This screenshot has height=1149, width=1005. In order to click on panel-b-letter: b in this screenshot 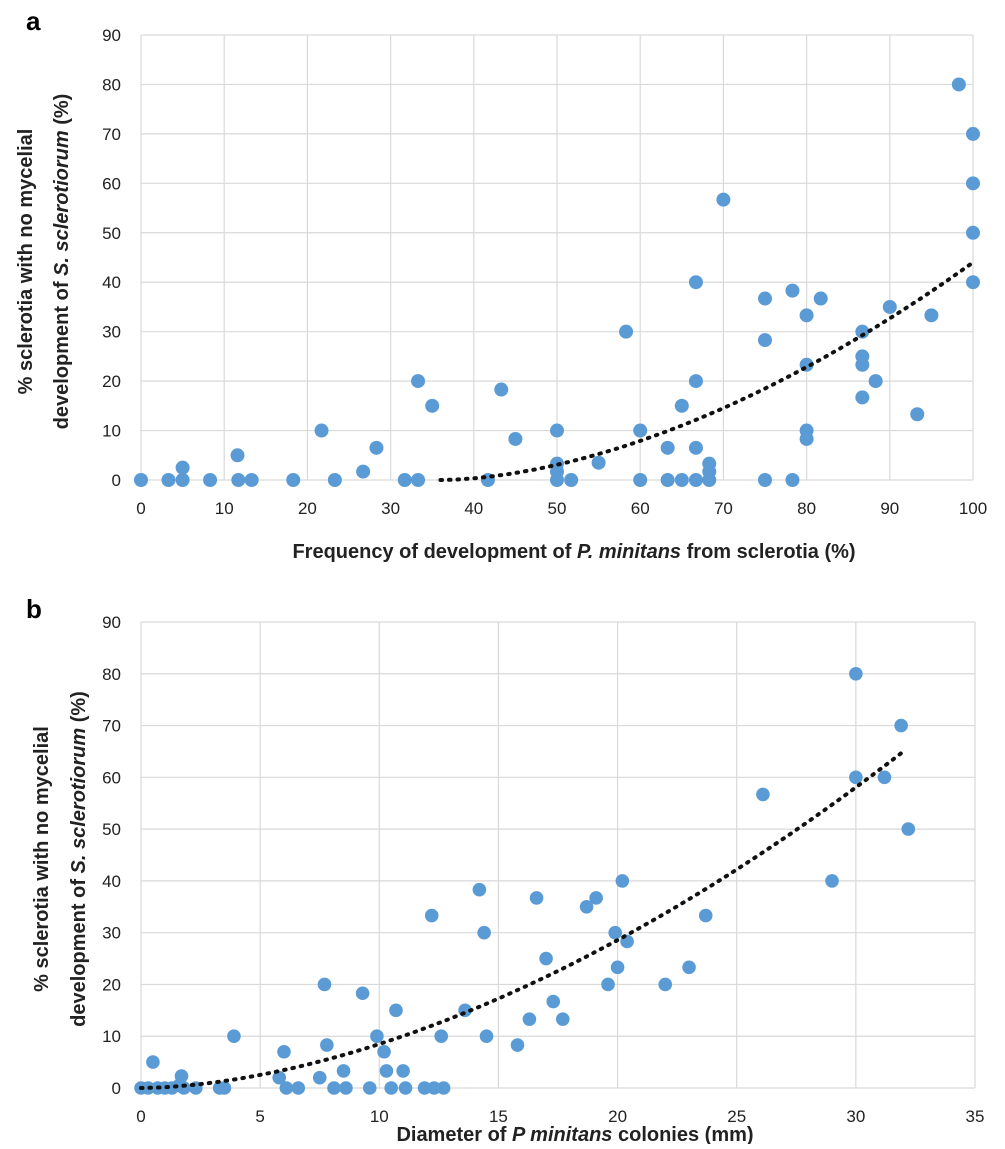, I will do `click(34, 609)`.